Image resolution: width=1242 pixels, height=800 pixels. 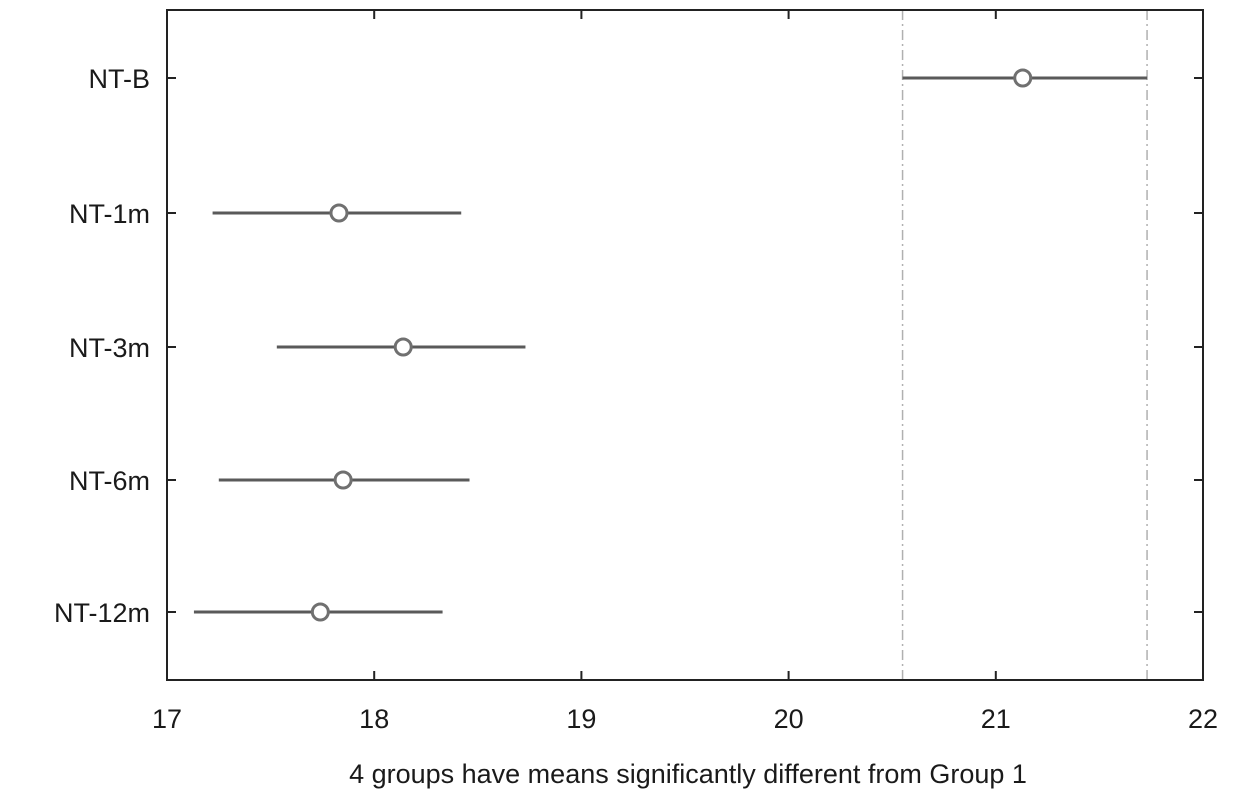 I want to click on x-tick-label: 20, so click(x=789, y=719).